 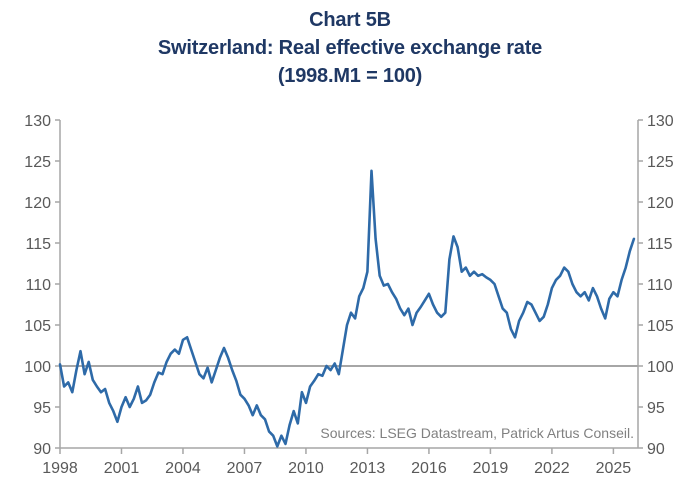 What do you see at coordinates (656, 408) in the screenshot?
I see `y-tick-label-right: 95` at bounding box center [656, 408].